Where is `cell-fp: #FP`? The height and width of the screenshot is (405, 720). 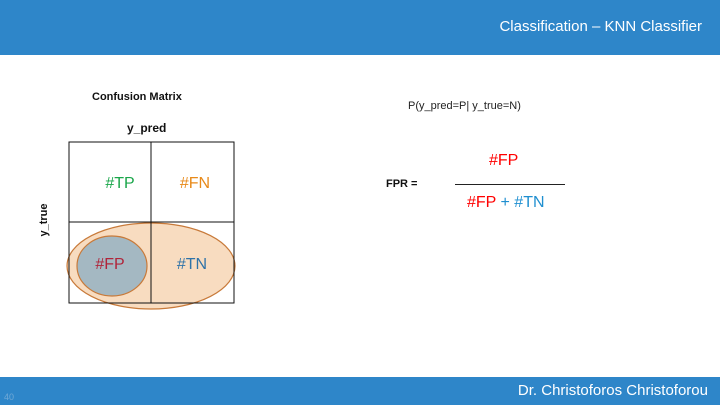
cell-fp: #FP is located at coordinates (110, 264).